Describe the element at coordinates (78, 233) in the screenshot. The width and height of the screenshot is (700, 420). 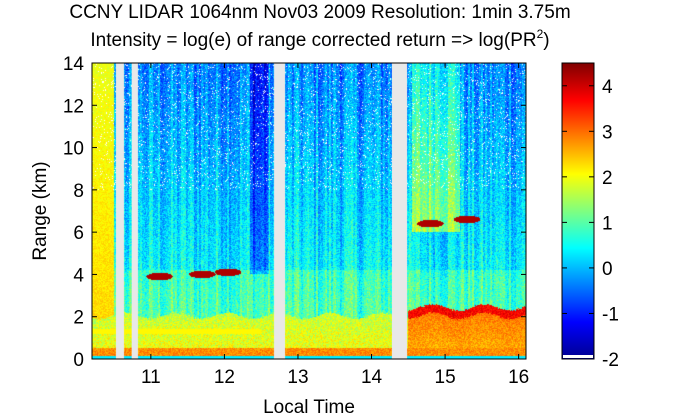
I see `y-tick-label: 6` at that location.